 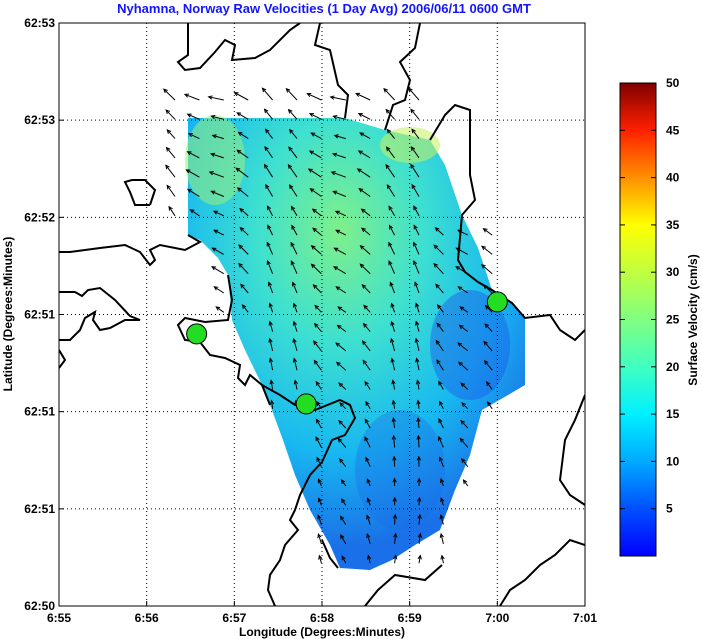 What do you see at coordinates (673, 178) in the screenshot?
I see `colorbar-tick-label: 40` at bounding box center [673, 178].